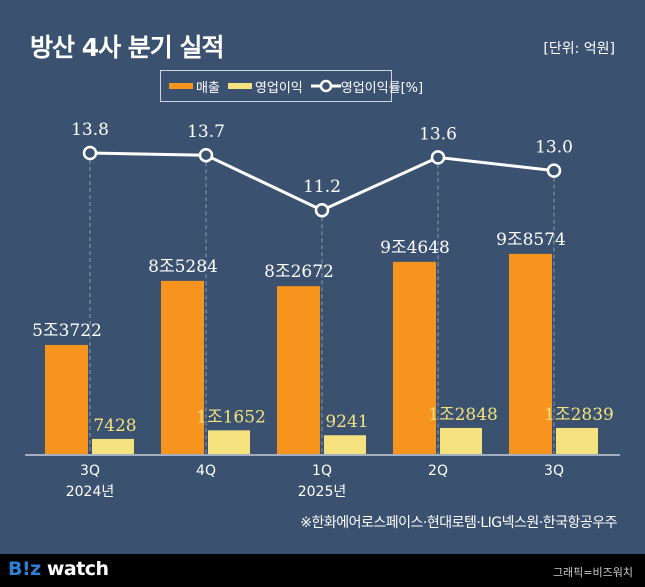 The height and width of the screenshot is (587, 645). Describe the element at coordinates (90, 492) in the screenshot. I see `x-year-label: 2024년` at that location.